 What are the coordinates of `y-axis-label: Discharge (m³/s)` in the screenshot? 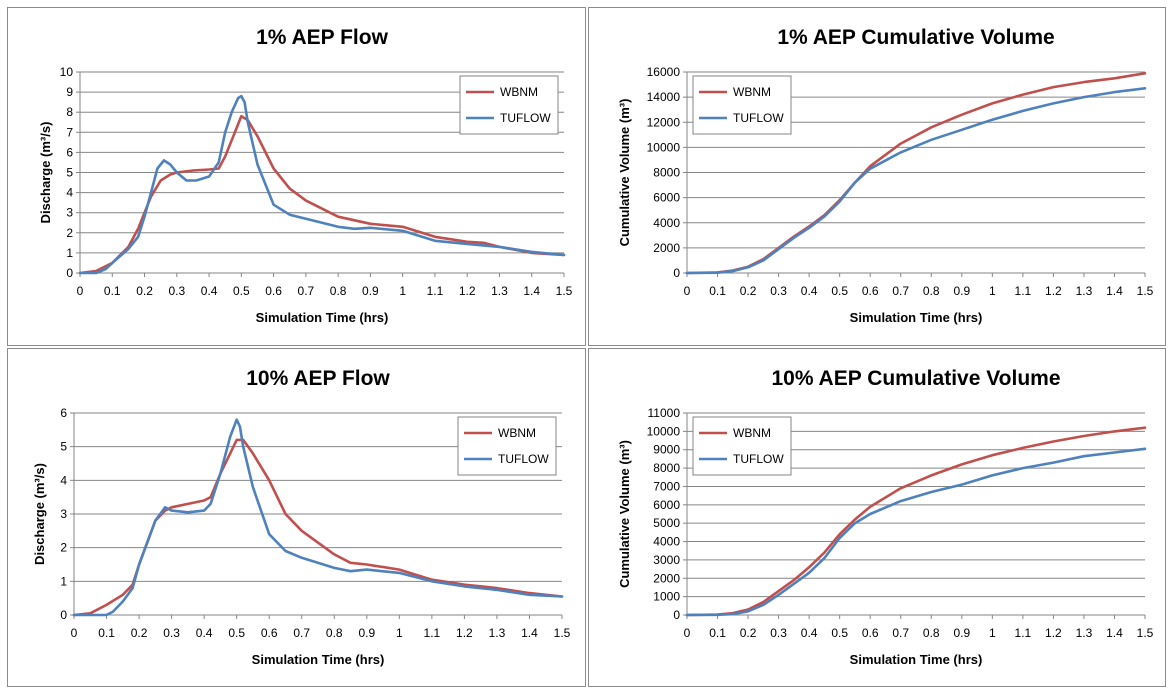 It's located at (45, 173).